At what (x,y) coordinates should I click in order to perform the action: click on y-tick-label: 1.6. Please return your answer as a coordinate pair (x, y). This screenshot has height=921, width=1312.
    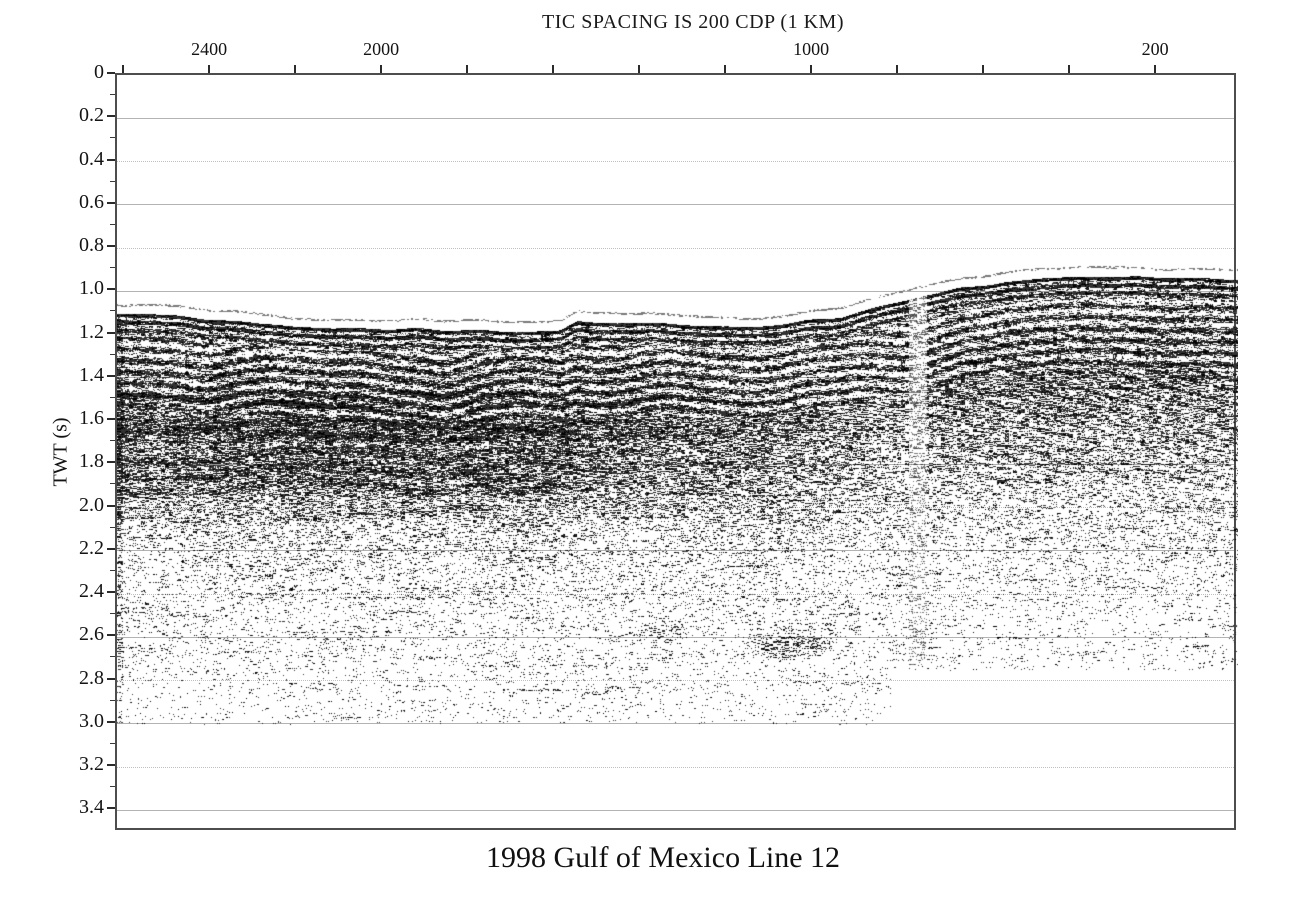
    Looking at the image, I should click on (91, 418).